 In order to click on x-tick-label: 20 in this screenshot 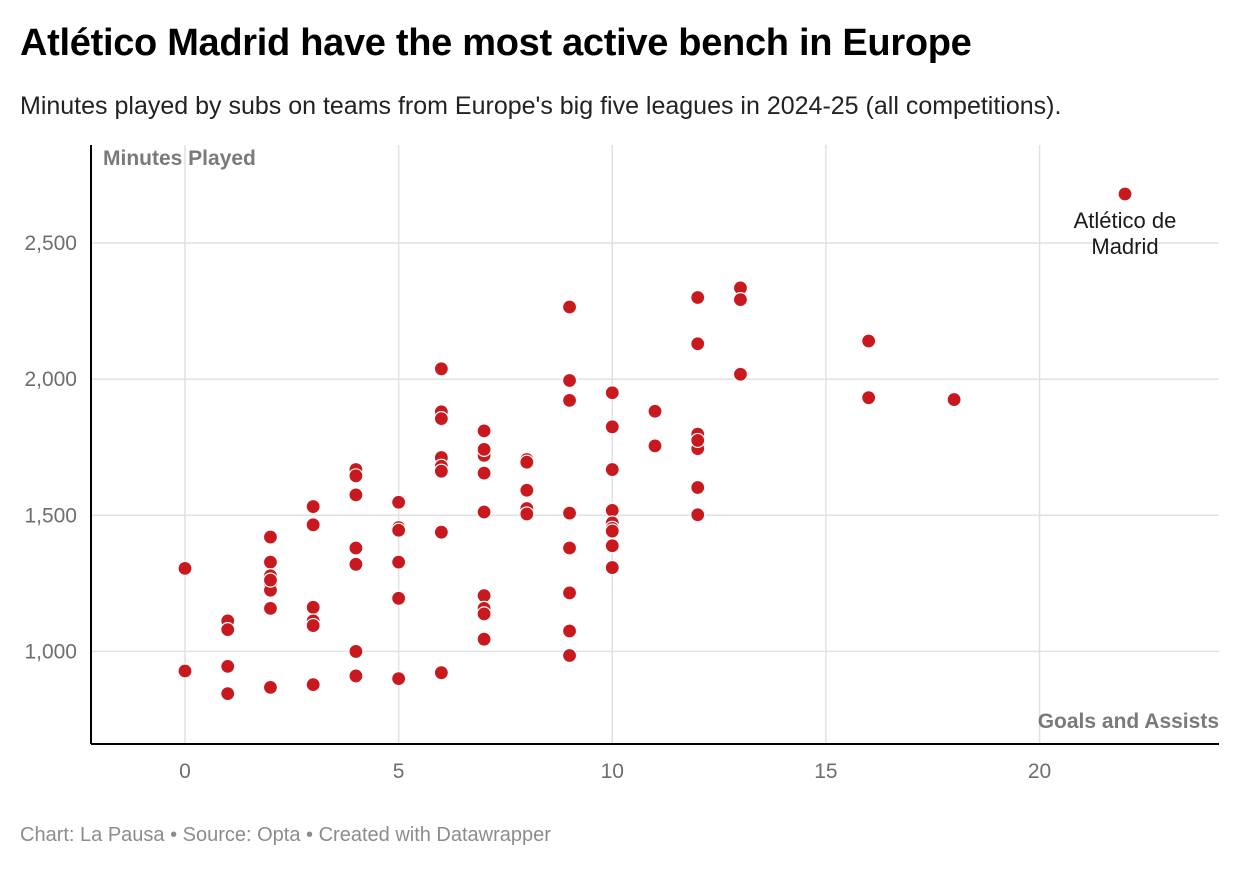, I will do `click(1039, 771)`.